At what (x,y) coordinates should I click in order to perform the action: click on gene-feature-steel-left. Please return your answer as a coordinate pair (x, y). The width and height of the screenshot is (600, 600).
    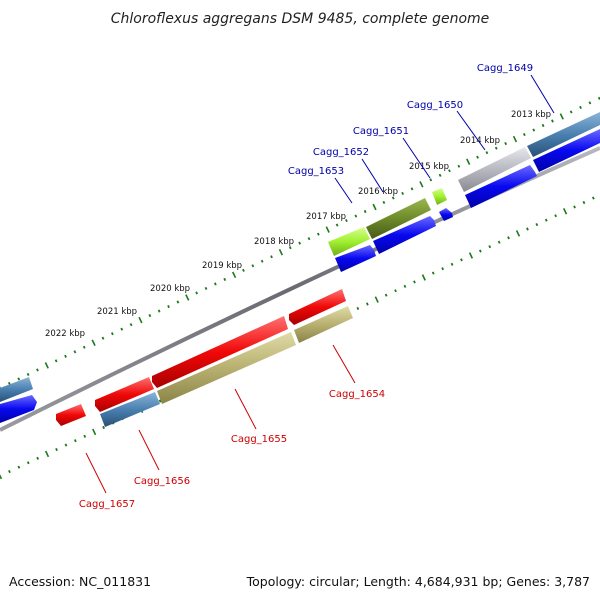
    Looking at the image, I should click on (16, 389).